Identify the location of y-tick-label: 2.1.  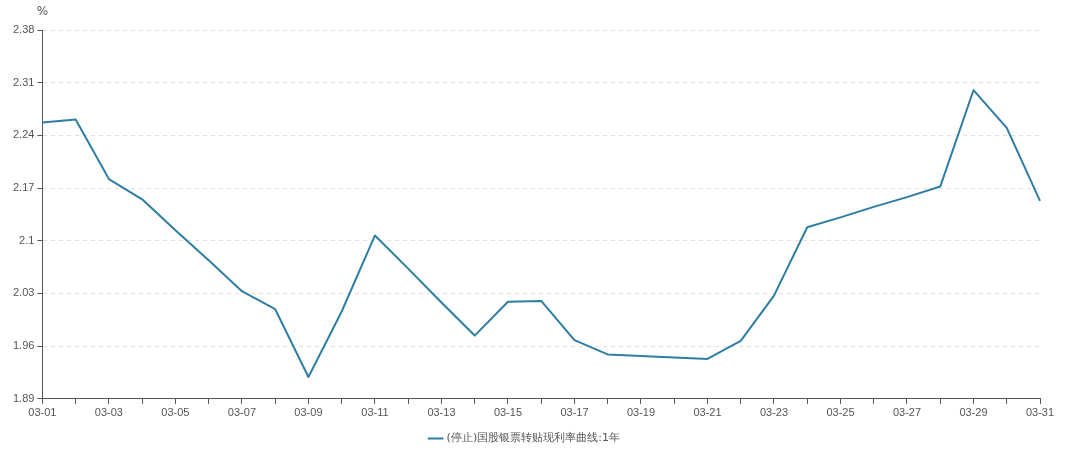
(27, 239).